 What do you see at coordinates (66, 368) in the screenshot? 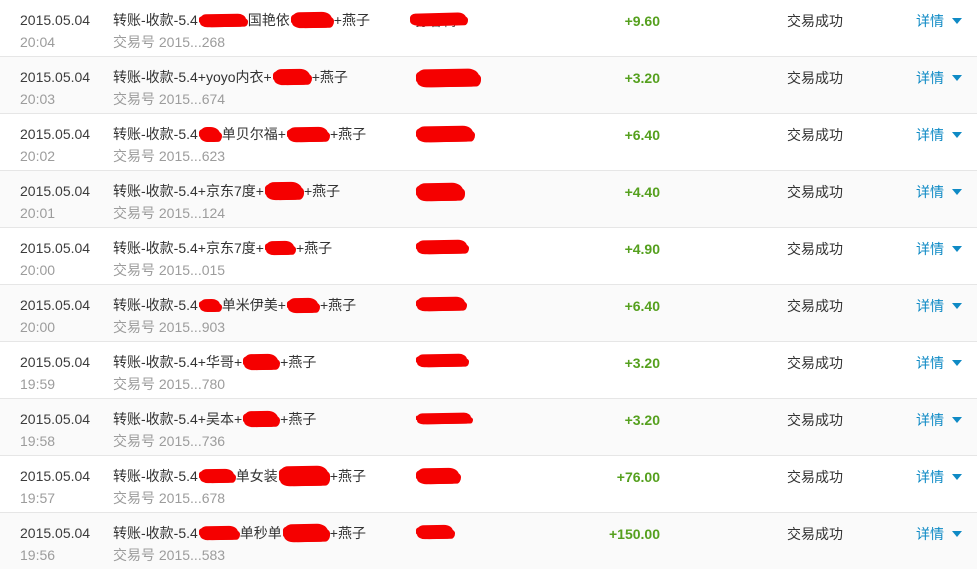
I see `date-cell: 2015.05.04 19:59` at bounding box center [66, 368].